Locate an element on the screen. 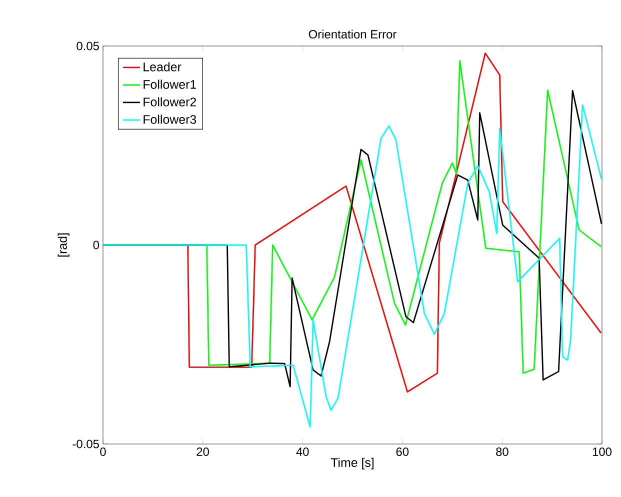 This screenshot has height=497, width=621. x-tick-label: 40 is located at coordinates (302, 452).